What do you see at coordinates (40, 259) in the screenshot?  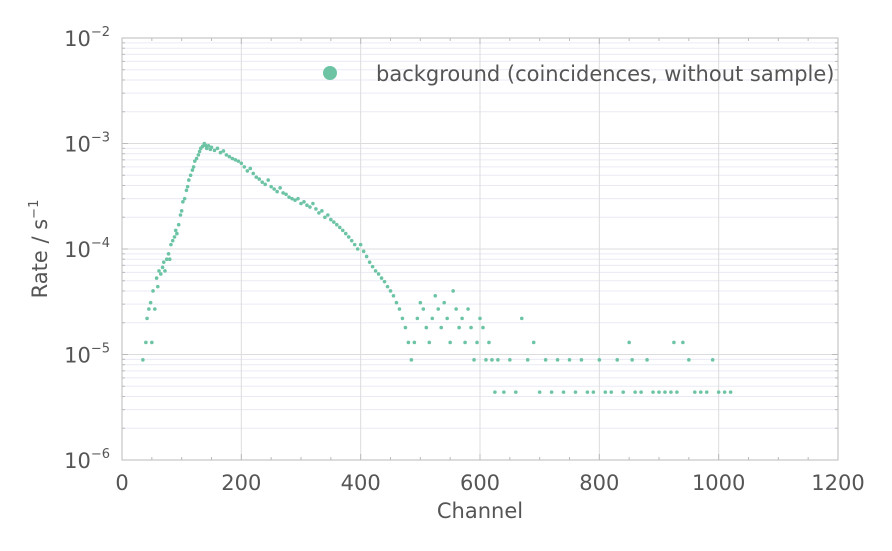 I see `y-axis-title-text: Rate / s` at bounding box center [40, 259].